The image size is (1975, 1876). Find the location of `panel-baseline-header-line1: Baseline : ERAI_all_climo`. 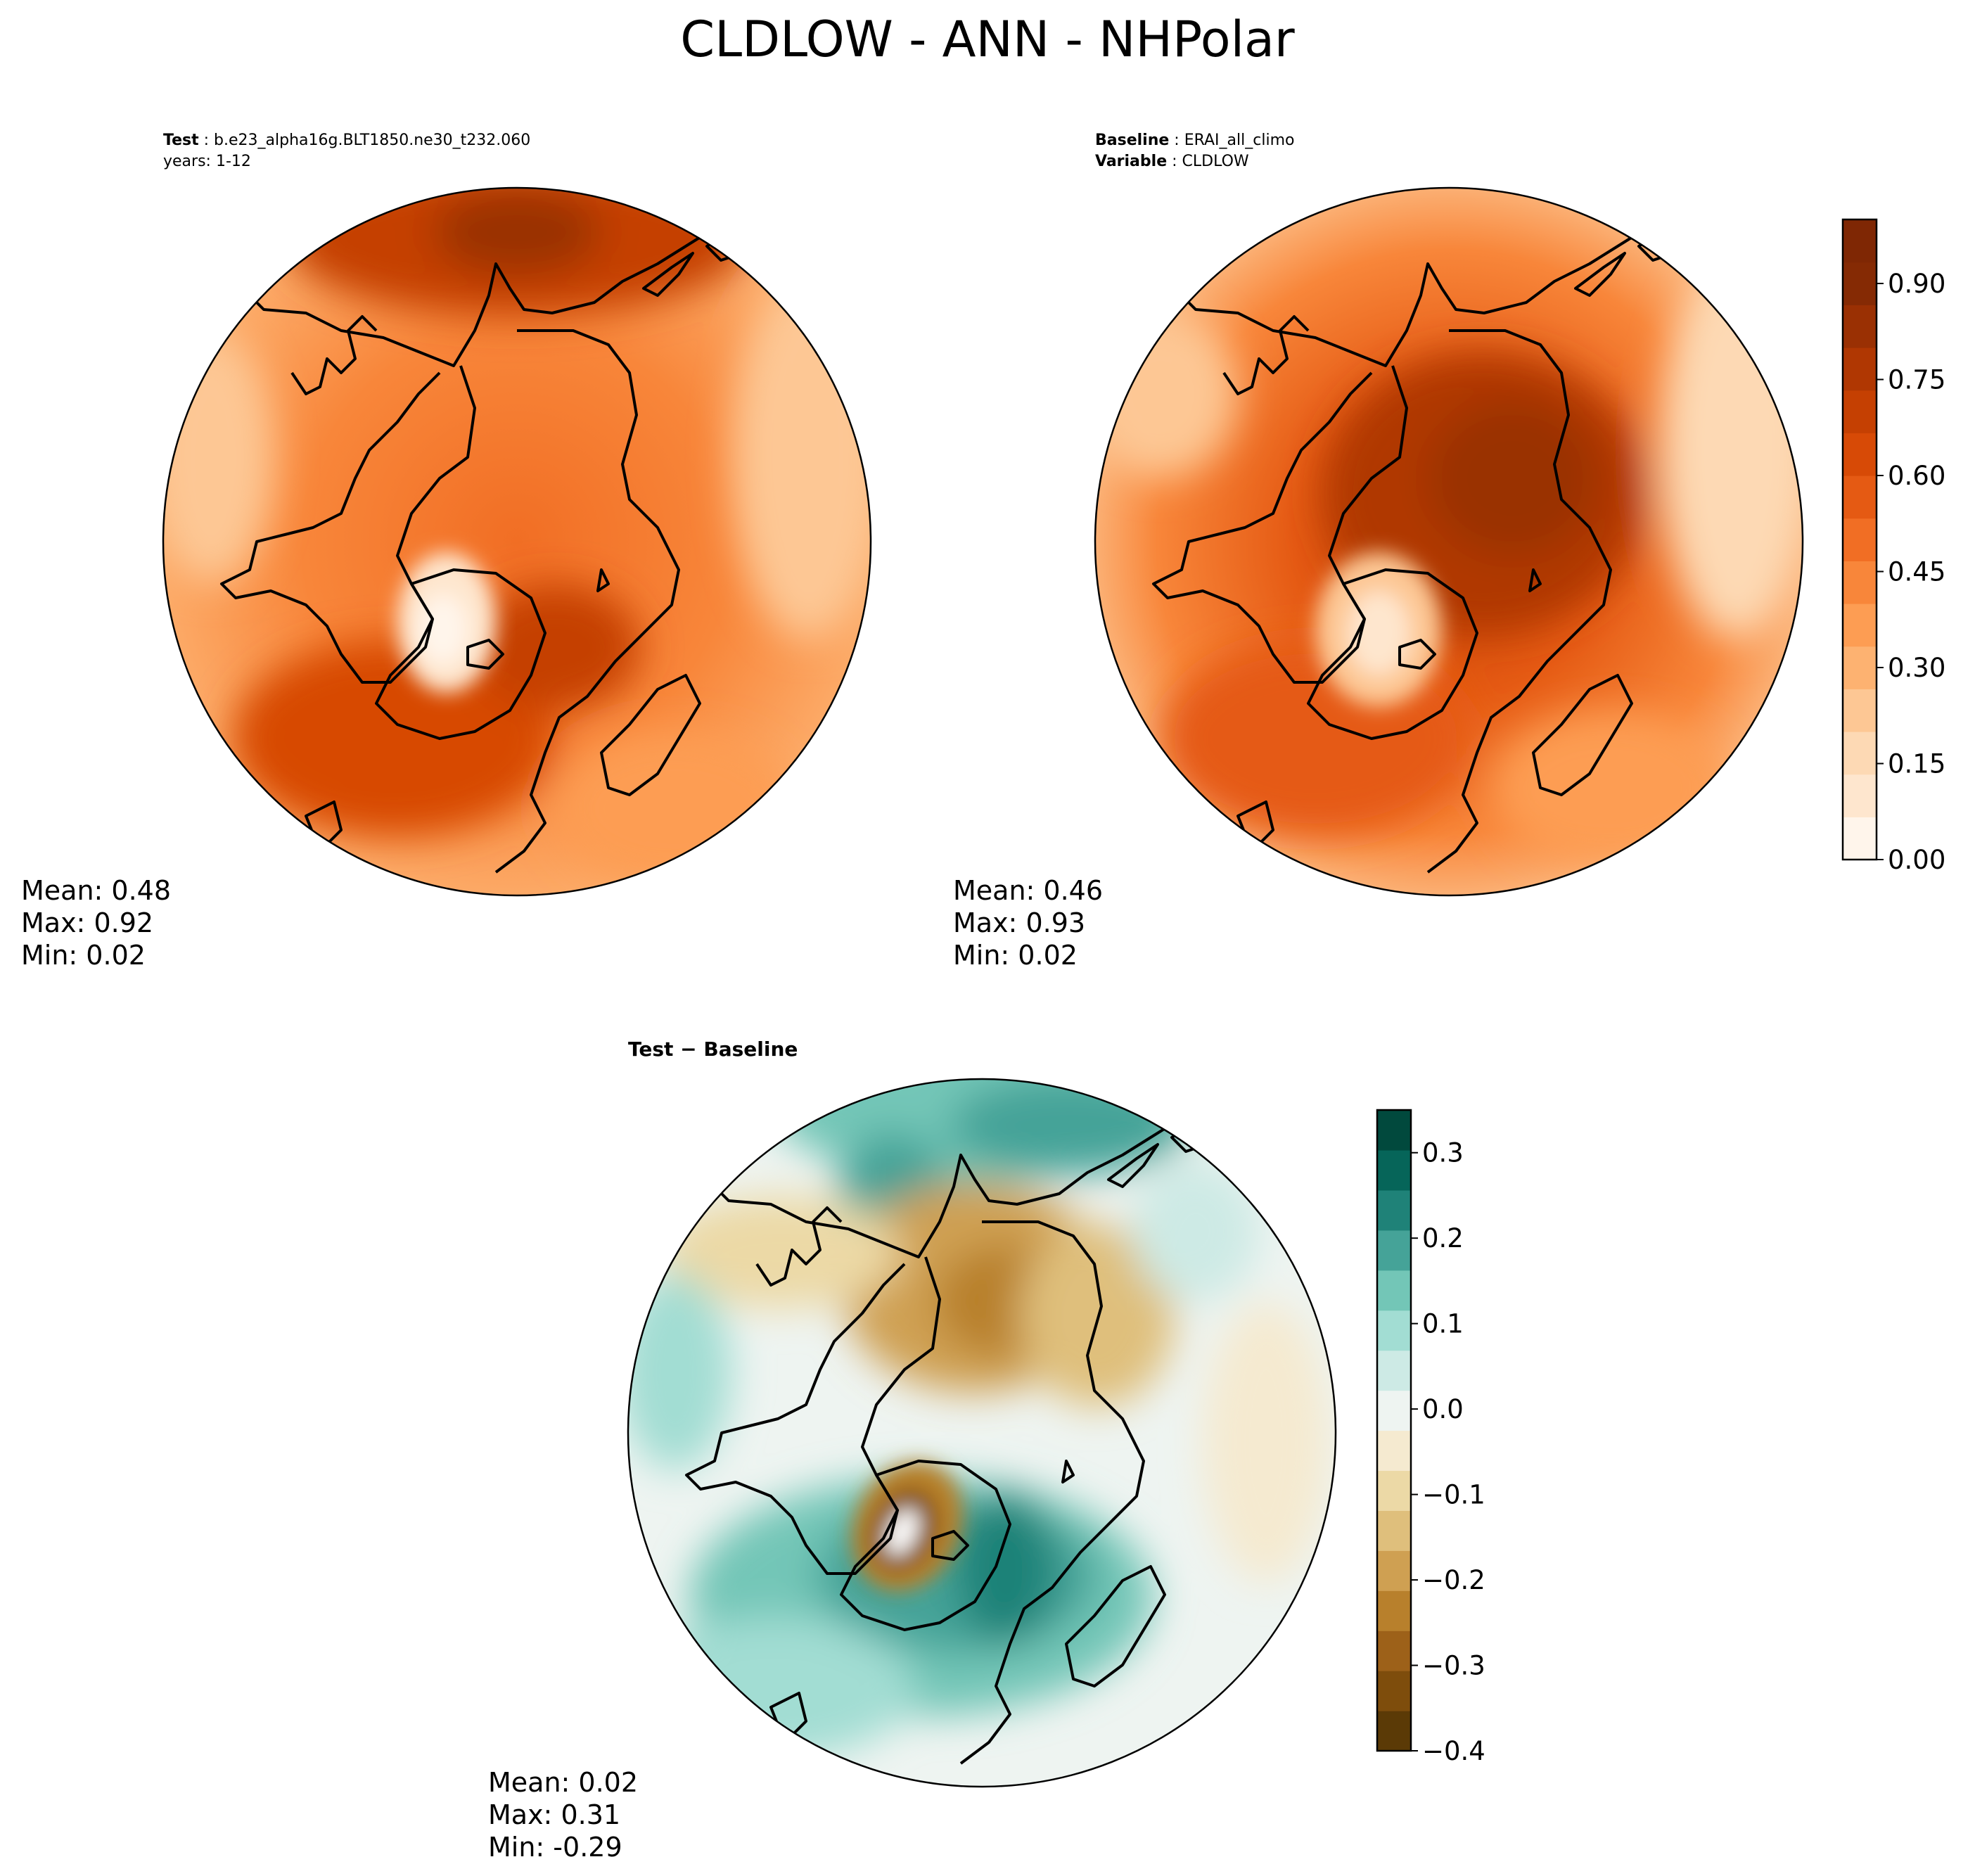

panel-baseline-header-line1: Baseline : ERAI_all_climo is located at coordinates (1194, 140).